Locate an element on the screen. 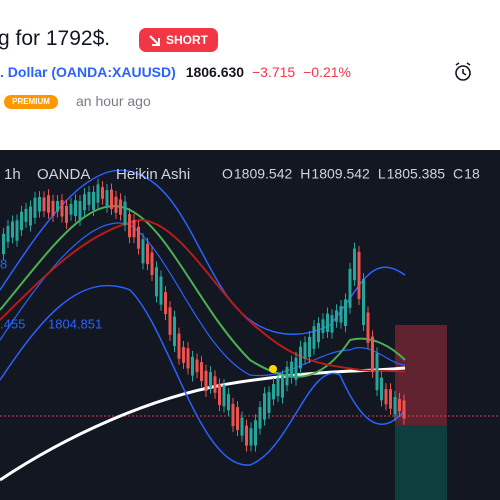  indicator-b-1: 1804.851 is located at coordinates (75, 323).